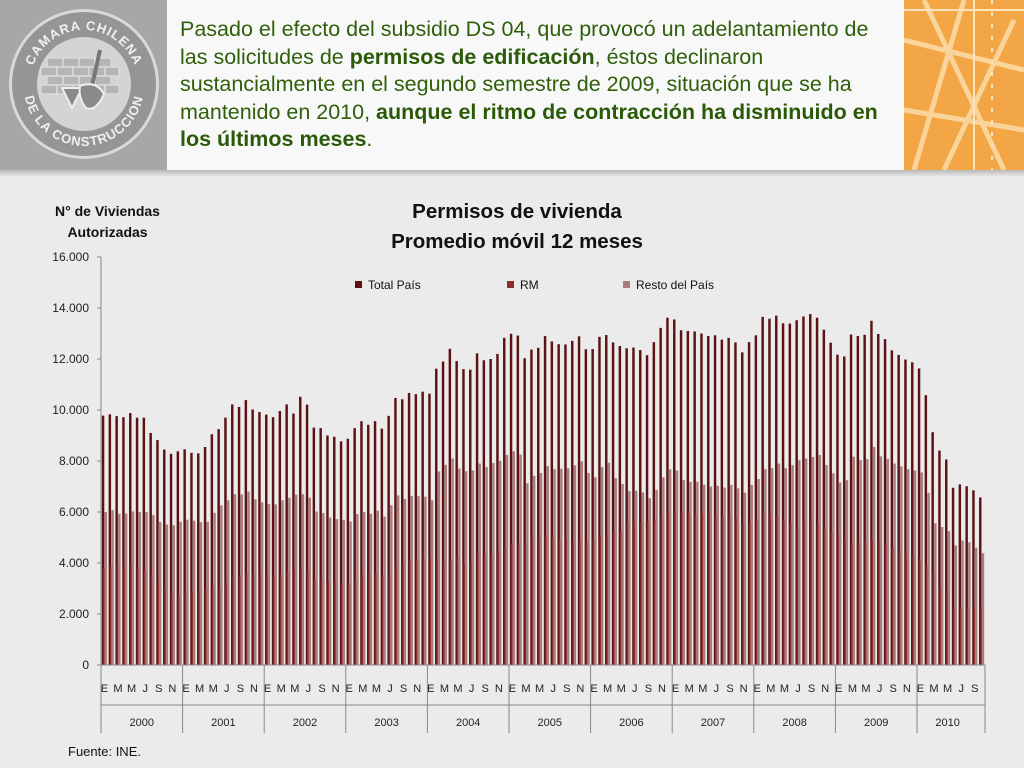 The height and width of the screenshot is (768, 1024). What do you see at coordinates (713, 723) in the screenshot?
I see `x-year-label: 2007` at bounding box center [713, 723].